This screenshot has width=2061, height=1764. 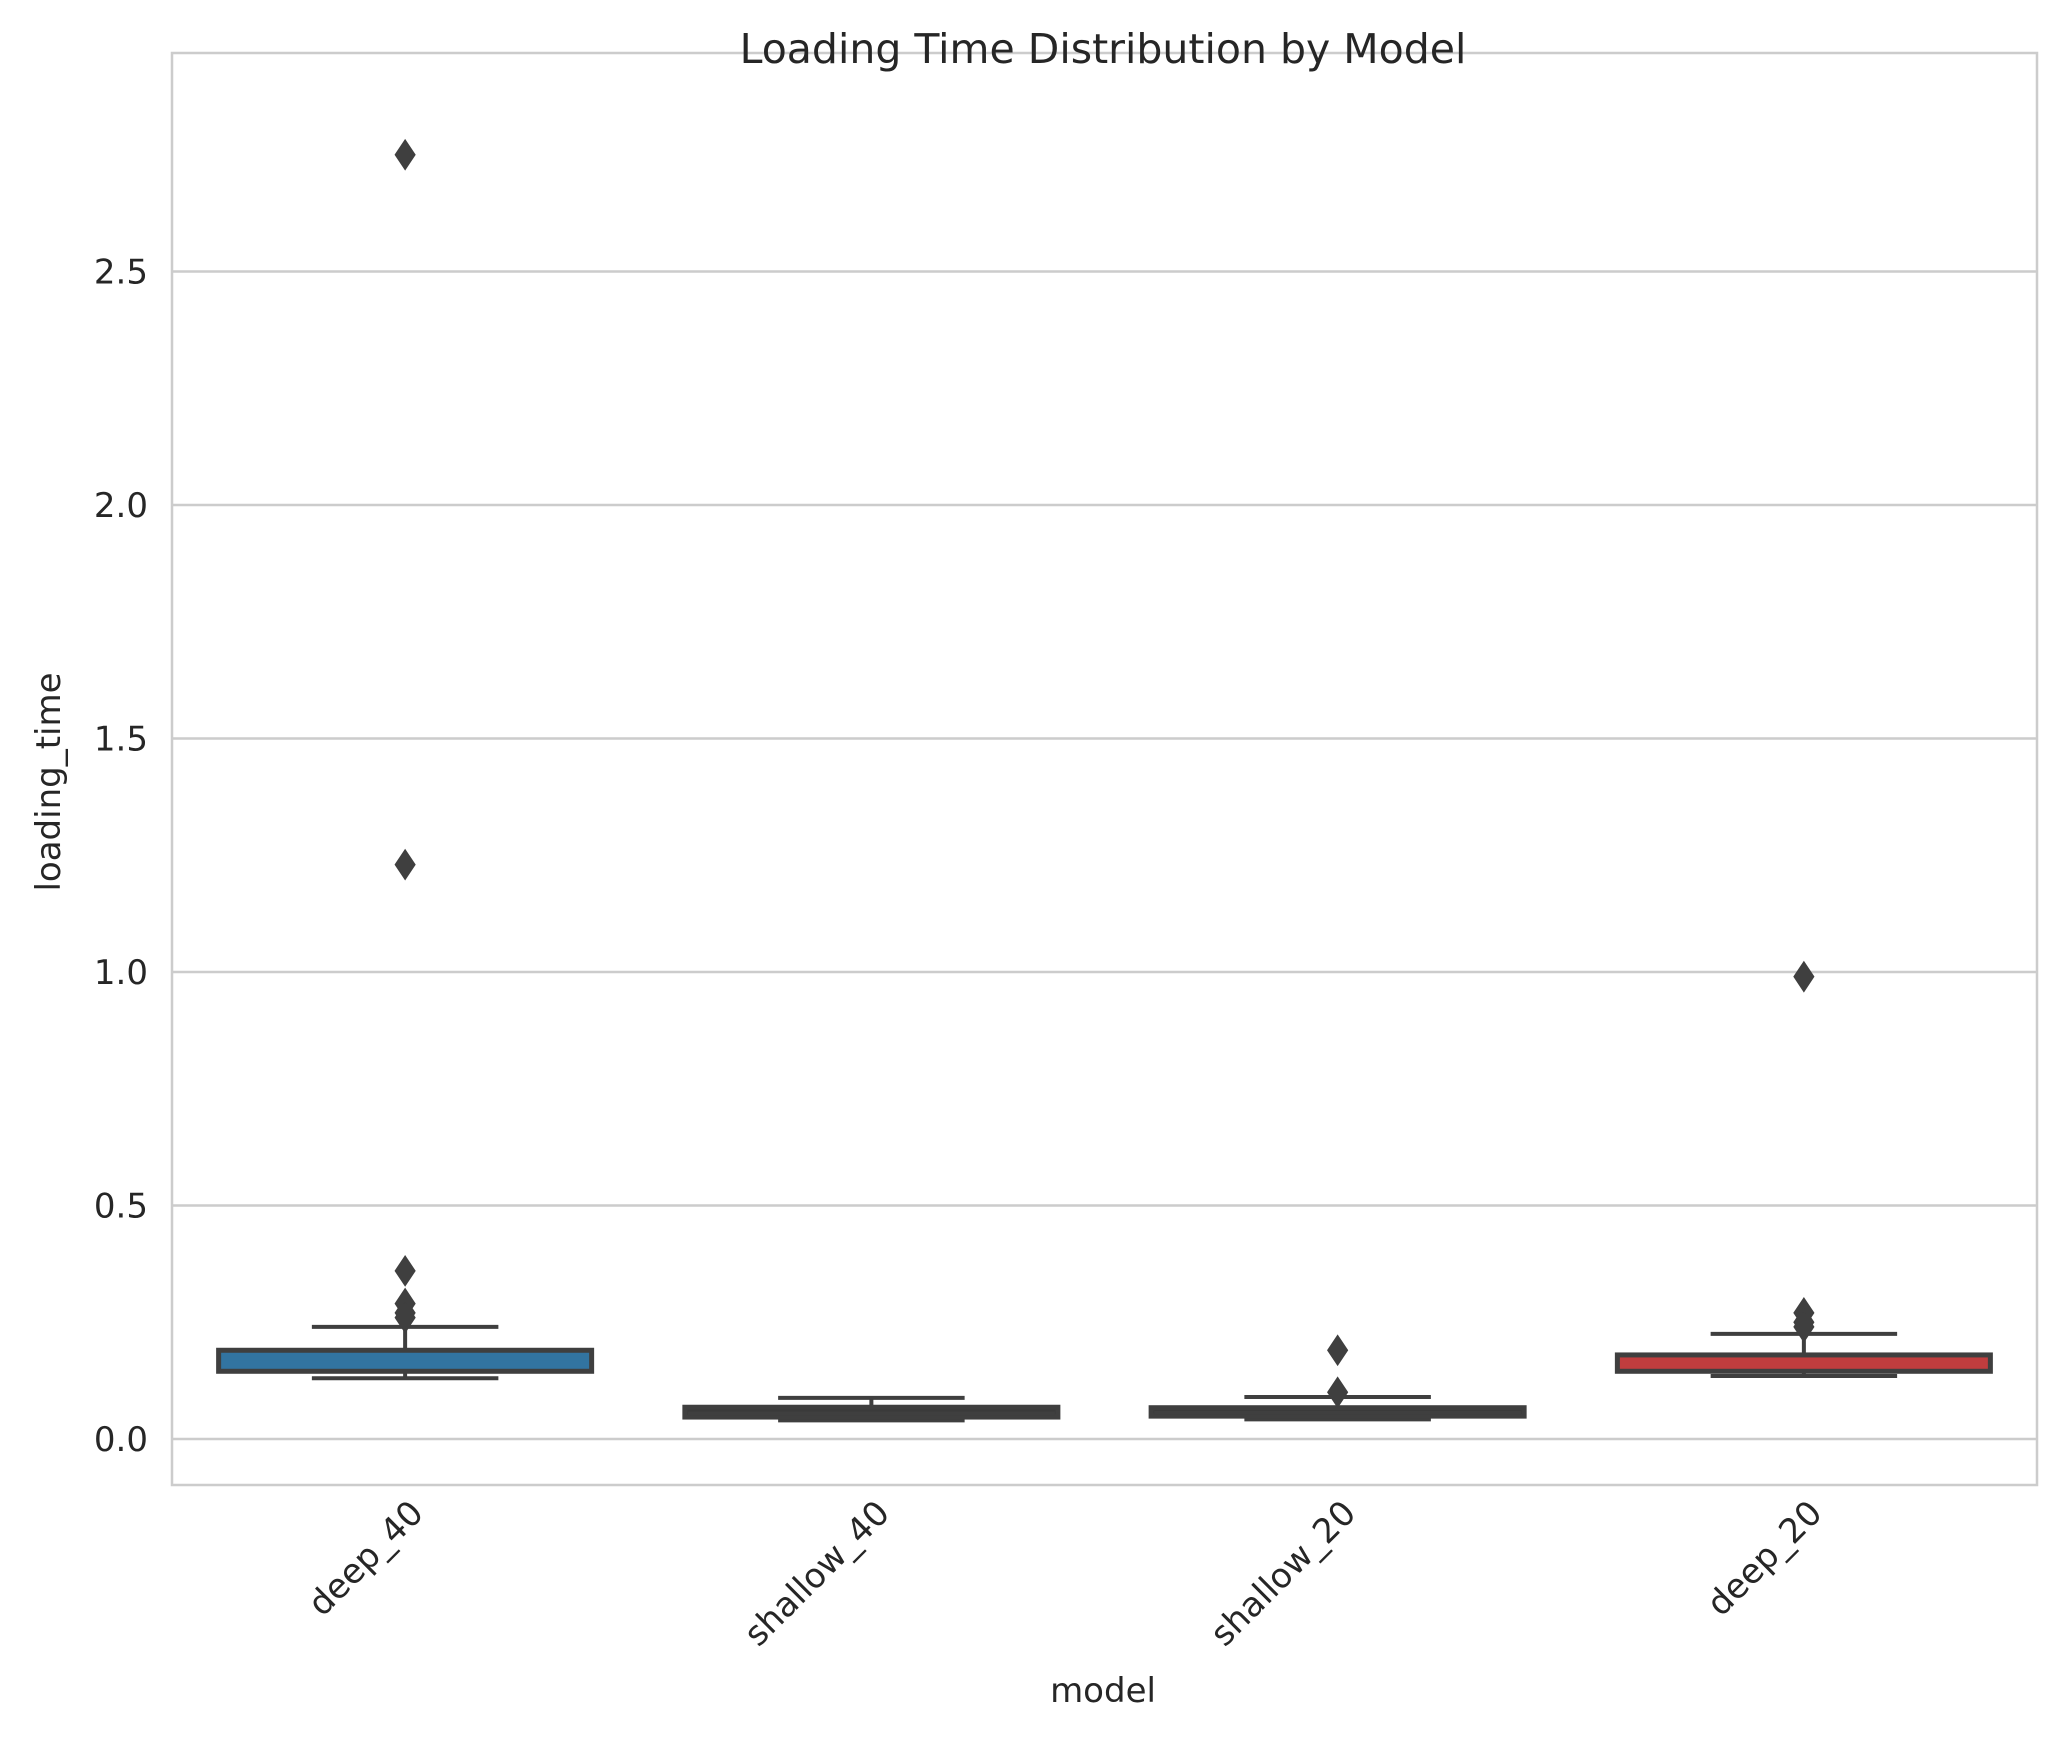 I want to click on y-tick-label: 0.0, so click(x=121, y=1440).